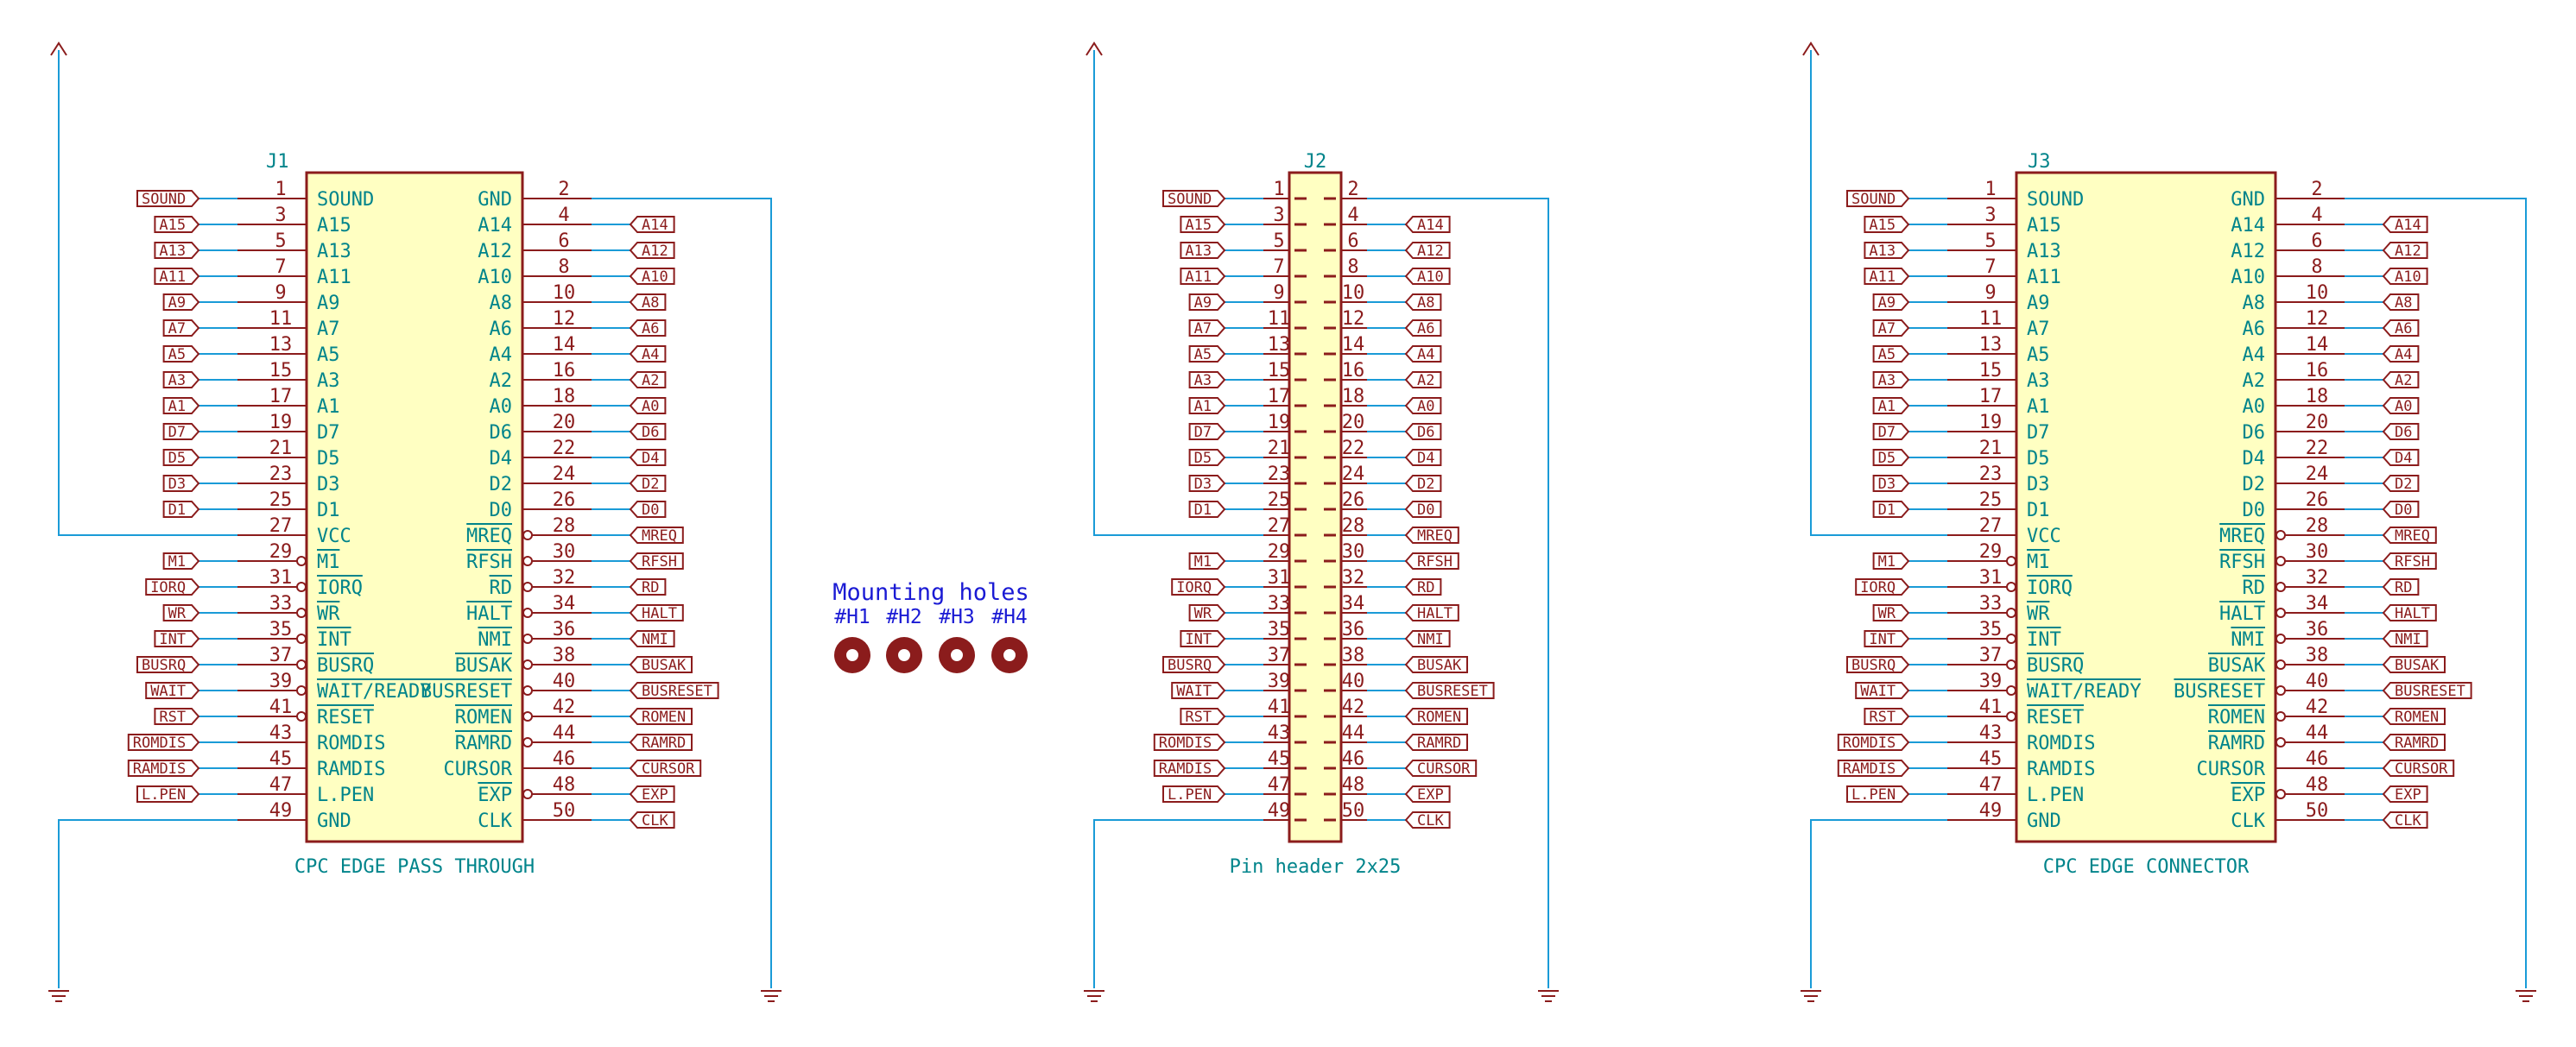 The width and height of the screenshot is (2576, 1047). I want to click on pin-5-number: 5, so click(280, 241).